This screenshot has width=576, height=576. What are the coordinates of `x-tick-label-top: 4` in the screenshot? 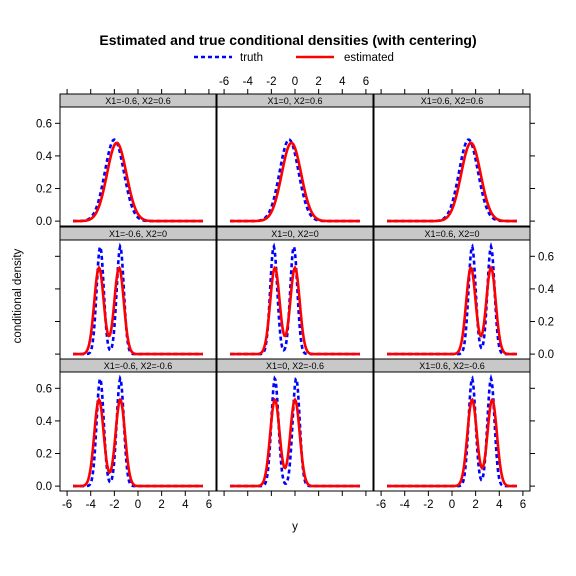 It's located at (342, 82).